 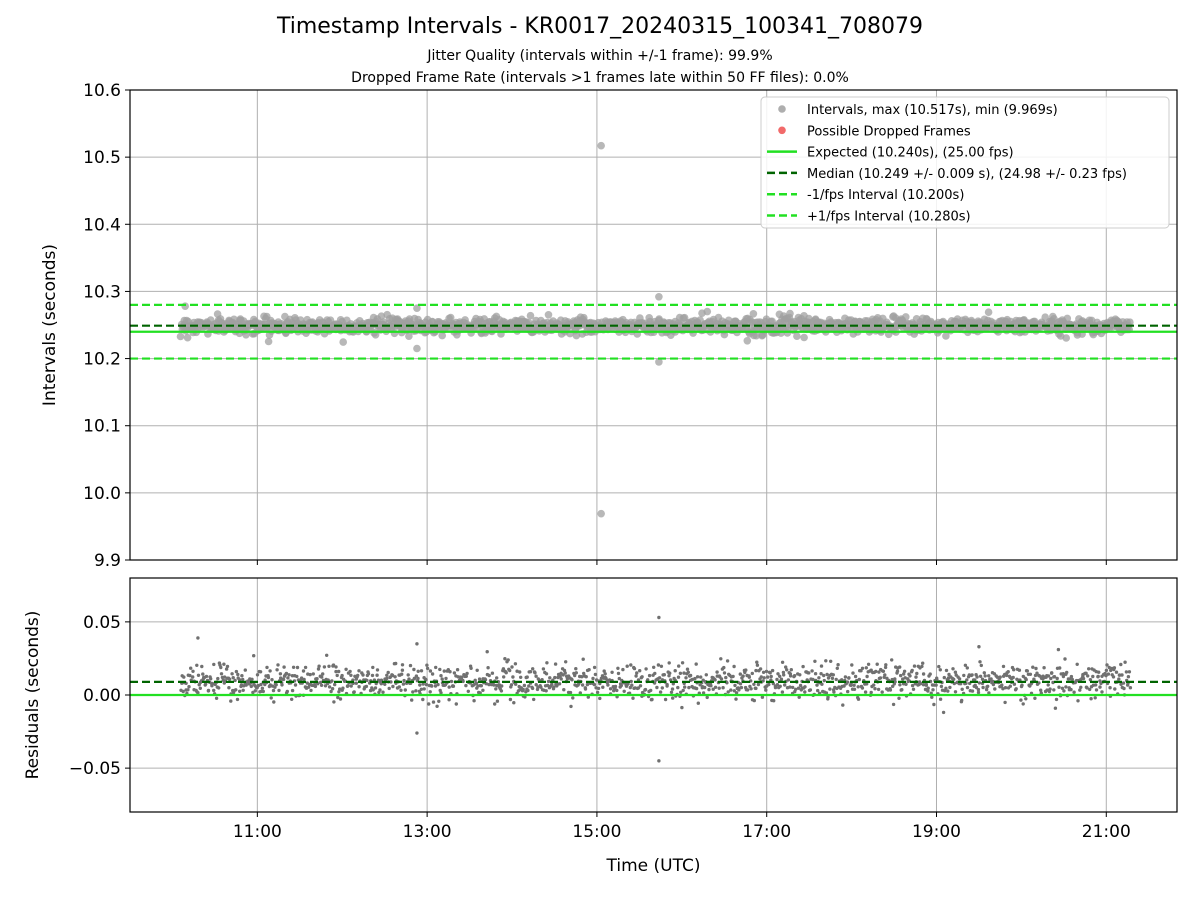 What do you see at coordinates (107, 561) in the screenshot?
I see `y-tick-label: 9.9` at bounding box center [107, 561].